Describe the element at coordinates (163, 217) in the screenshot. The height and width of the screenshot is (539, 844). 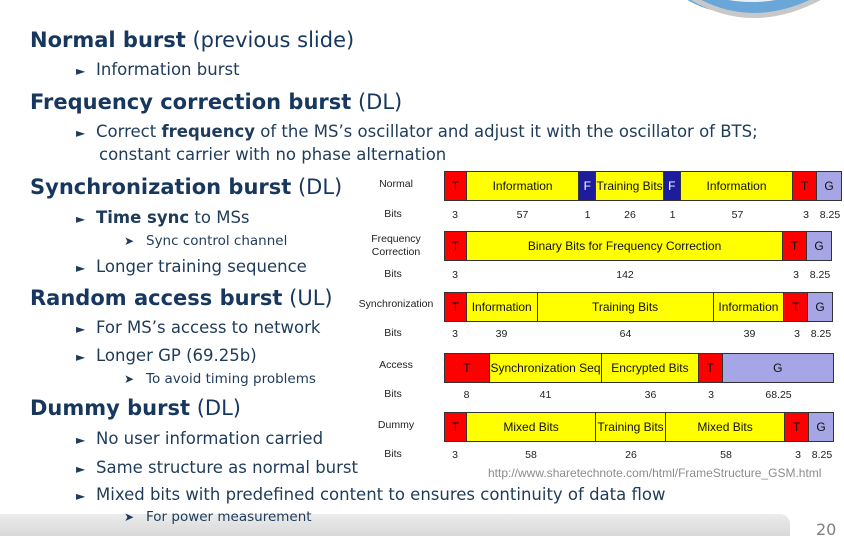
I see `bullet-sync-time: ► Time sync to MSs` at that location.